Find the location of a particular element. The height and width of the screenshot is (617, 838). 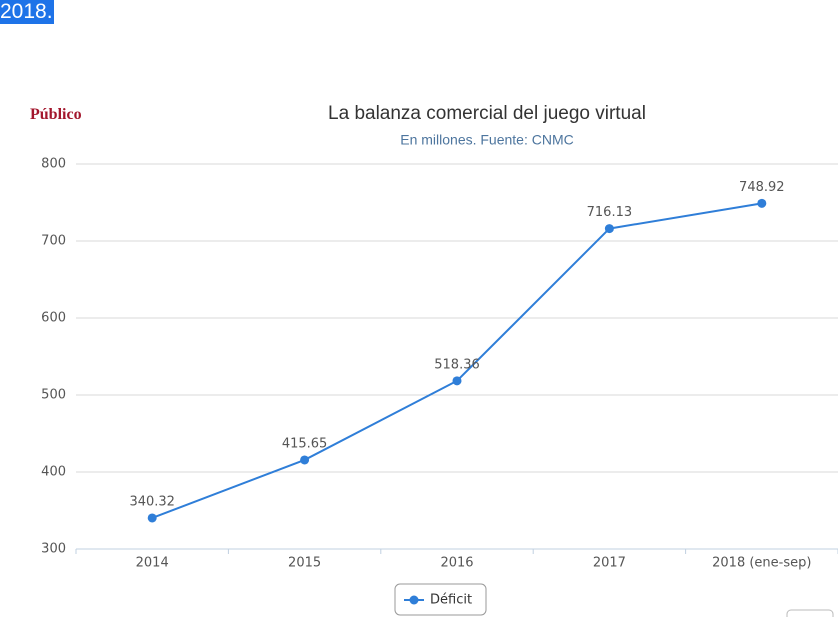

y-tick-label: 400 is located at coordinates (53, 472).